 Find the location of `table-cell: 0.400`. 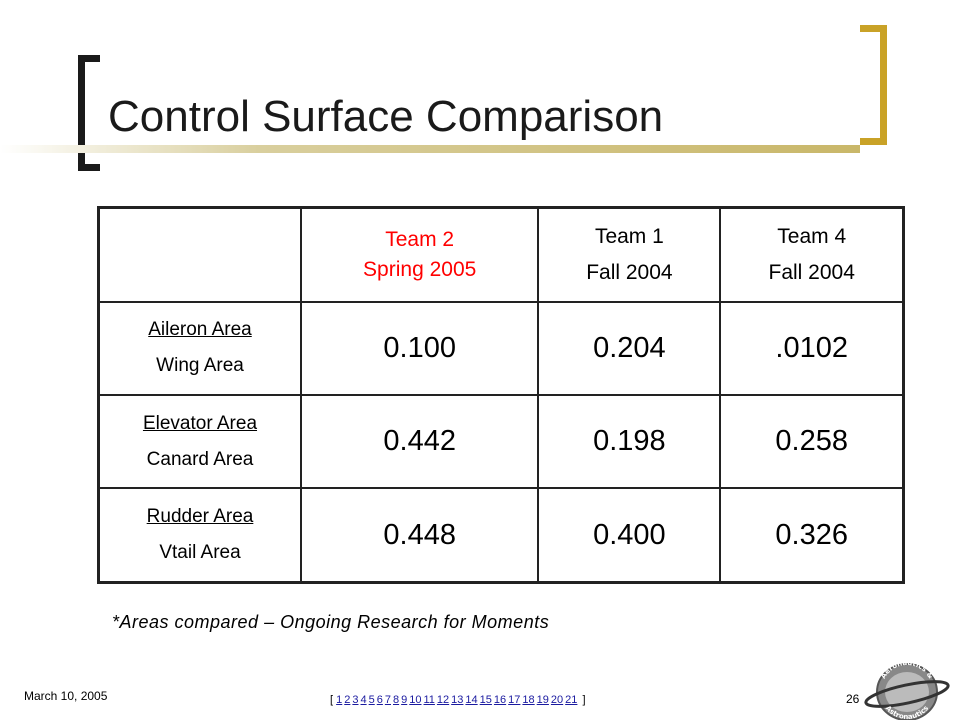

table-cell: 0.400 is located at coordinates (629, 535).